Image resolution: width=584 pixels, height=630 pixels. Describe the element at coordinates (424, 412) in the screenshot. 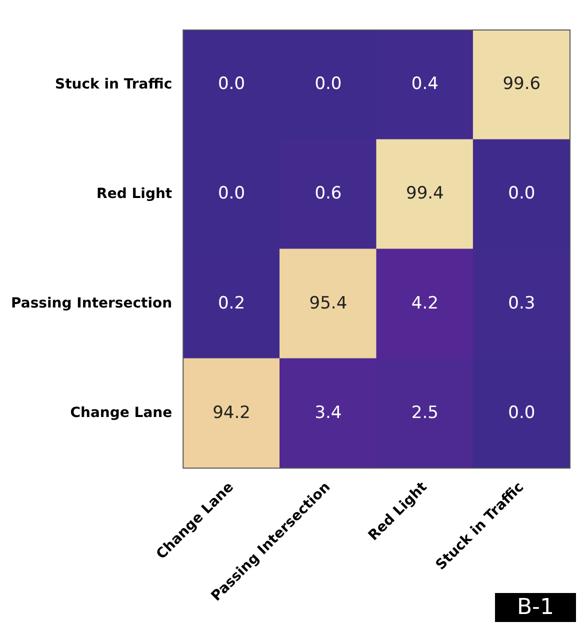

I see `data-label: 2.5` at that location.